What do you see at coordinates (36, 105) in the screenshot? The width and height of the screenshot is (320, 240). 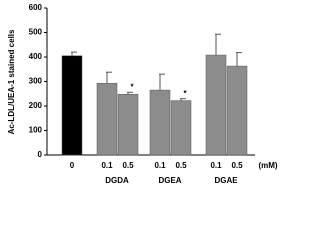 I see `y-tick-label: 200` at bounding box center [36, 105].